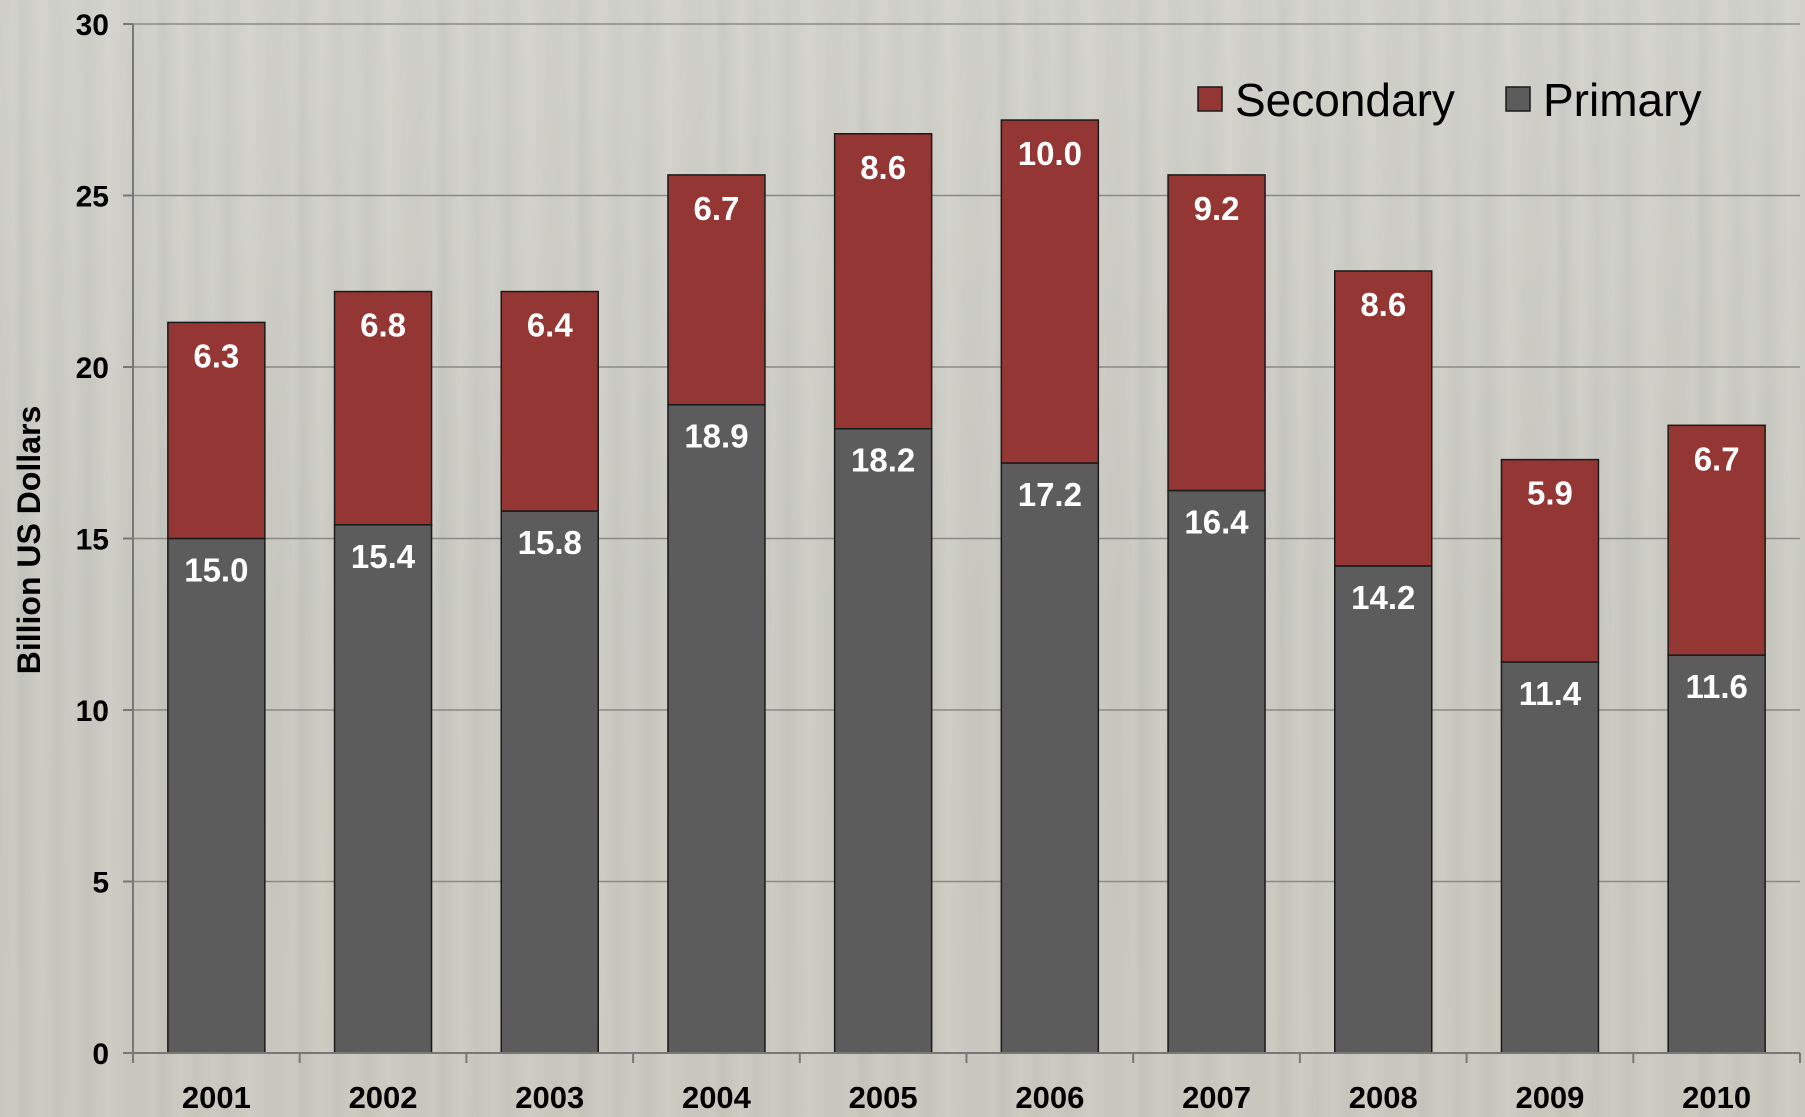 The width and height of the screenshot is (1805, 1117). Describe the element at coordinates (1550, 693) in the screenshot. I see `data-label-primary: 11.4` at that location.